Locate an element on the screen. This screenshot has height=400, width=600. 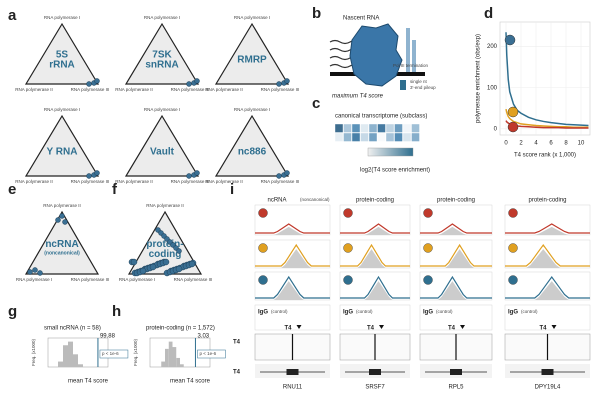
ternary-label: coding is located at coordinates (165, 254).